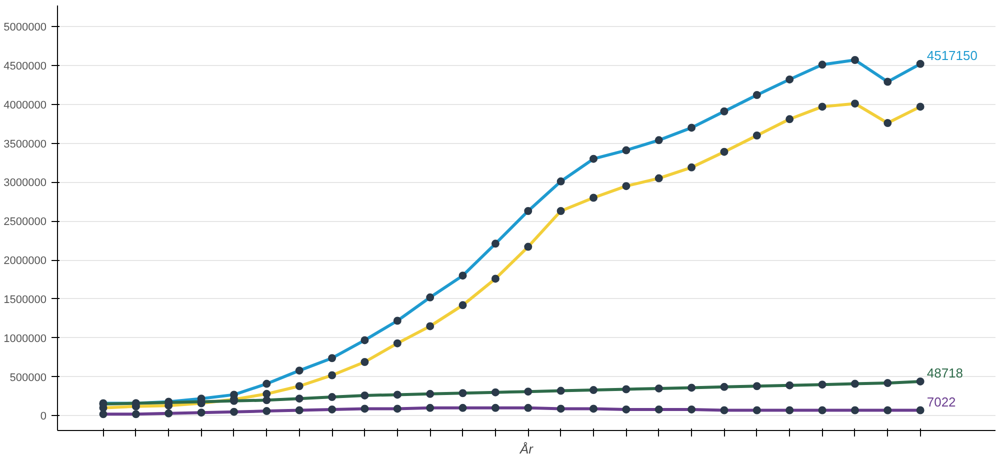  I want to click on y-tick-label: 3000000, so click(25, 183).